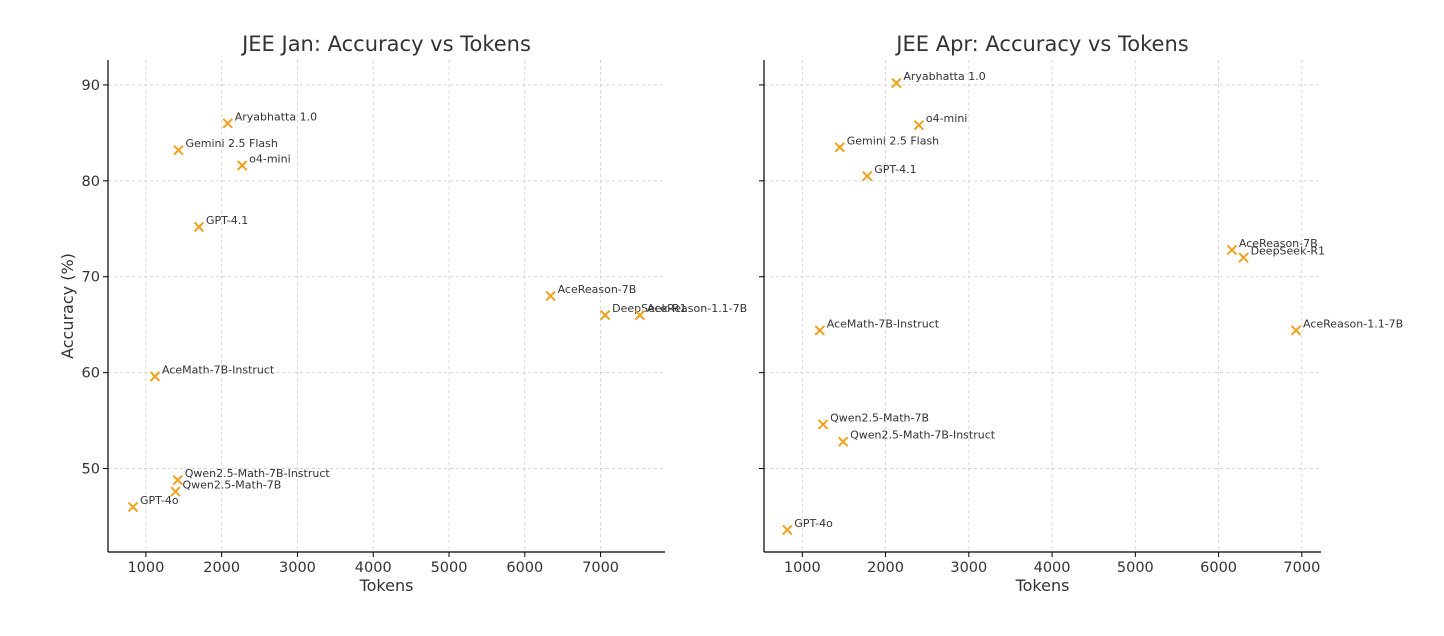  Describe the element at coordinates (91, 470) in the screenshot. I see `y-tick-label: 50` at that location.